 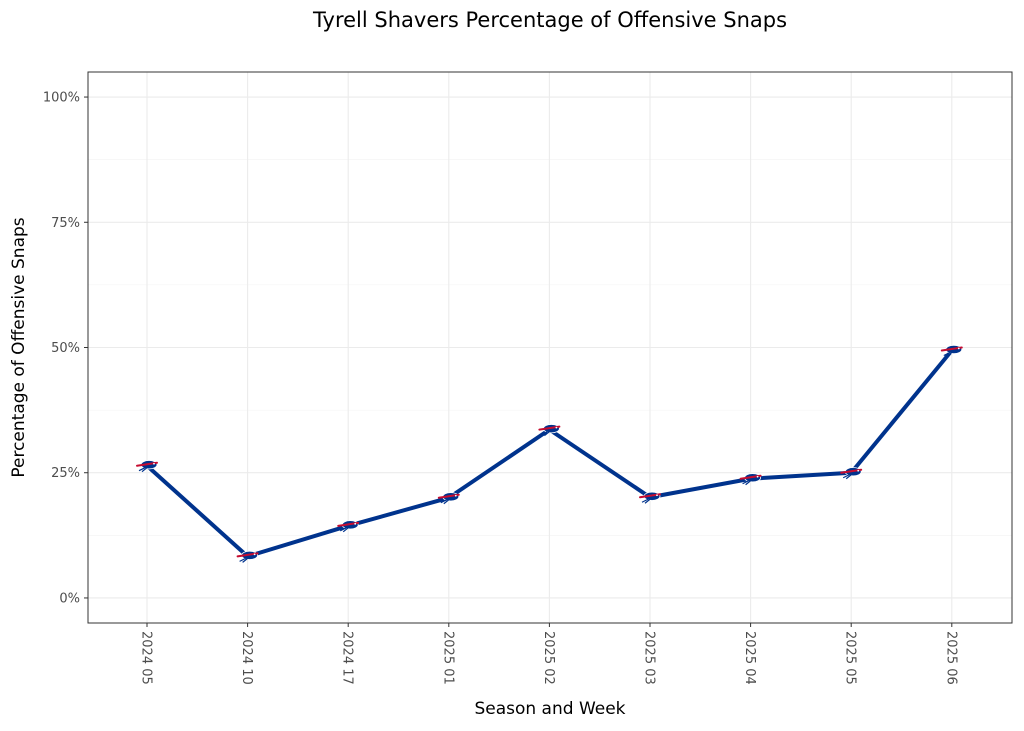 What do you see at coordinates (649, 658) in the screenshot?
I see `x-tick-label: 2025 03` at bounding box center [649, 658].